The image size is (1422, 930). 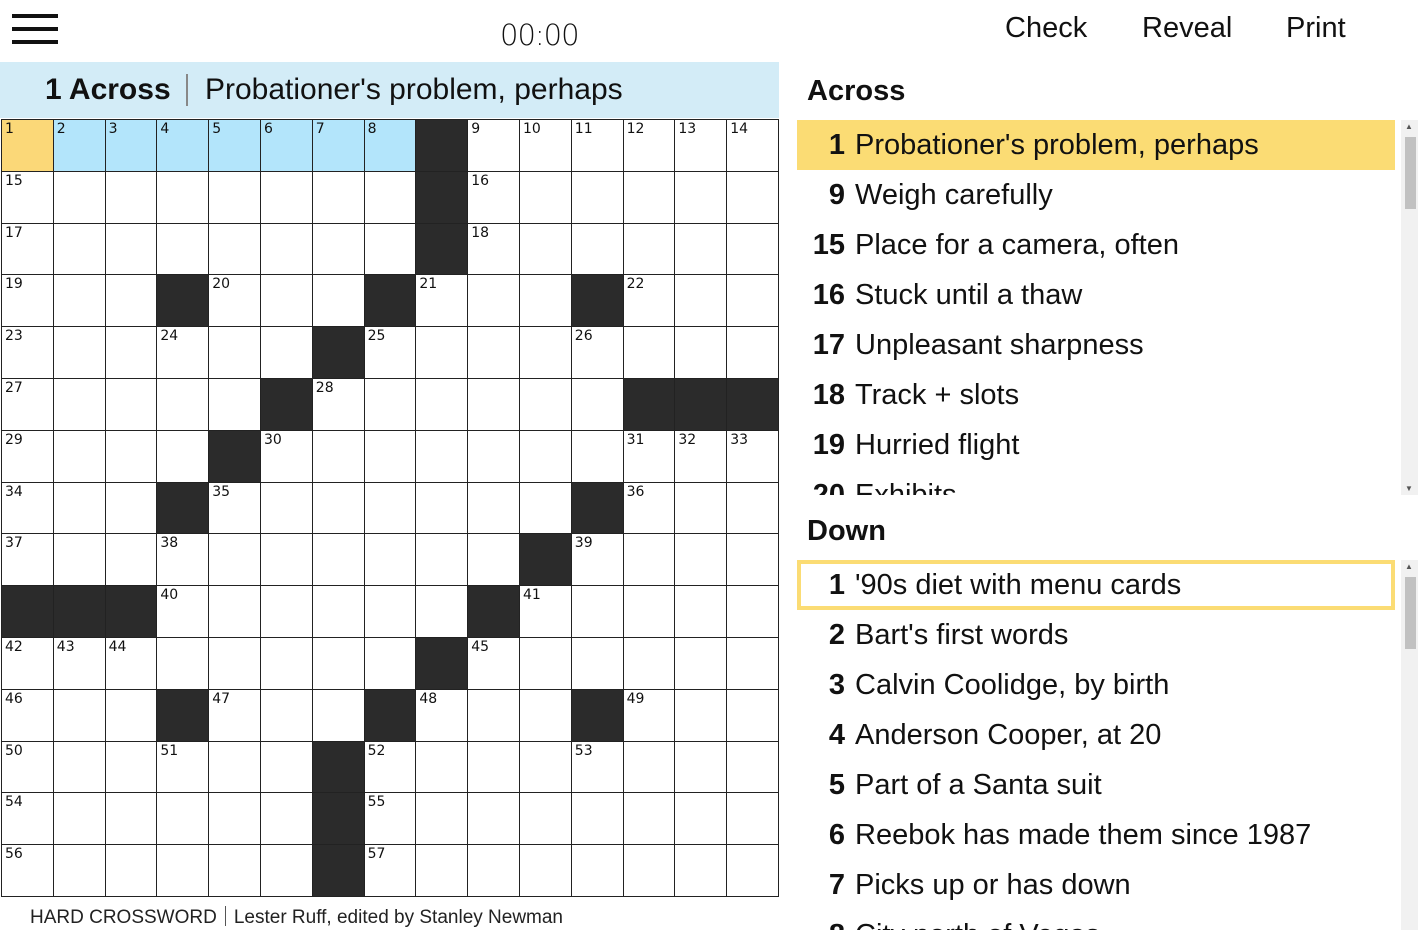 I want to click on grid-cell: 43, so click(x=79, y=663).